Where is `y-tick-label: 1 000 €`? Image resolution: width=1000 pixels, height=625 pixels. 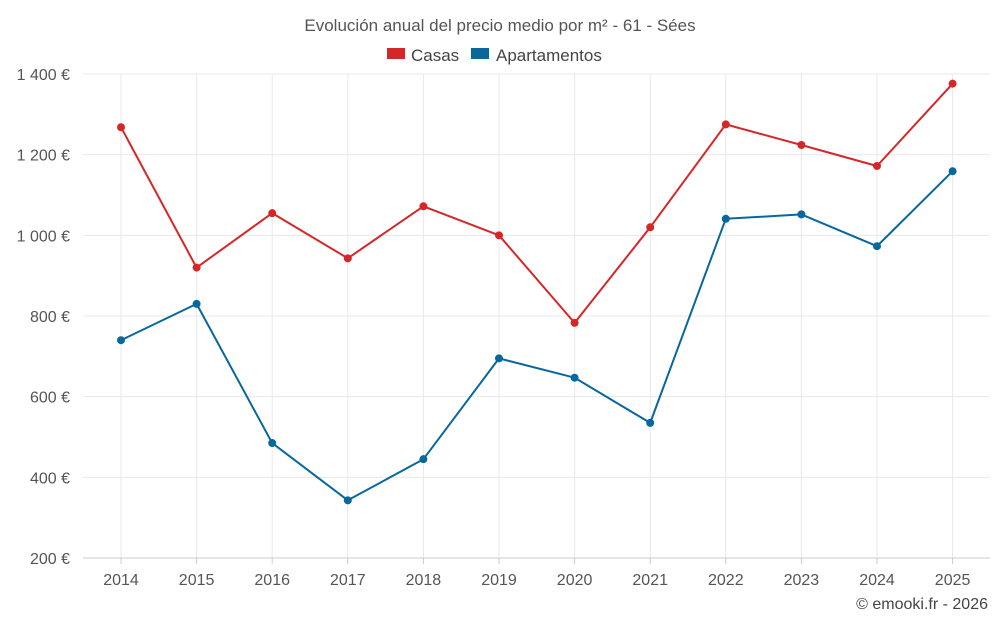
y-tick-label: 1 000 € is located at coordinates (43, 236).